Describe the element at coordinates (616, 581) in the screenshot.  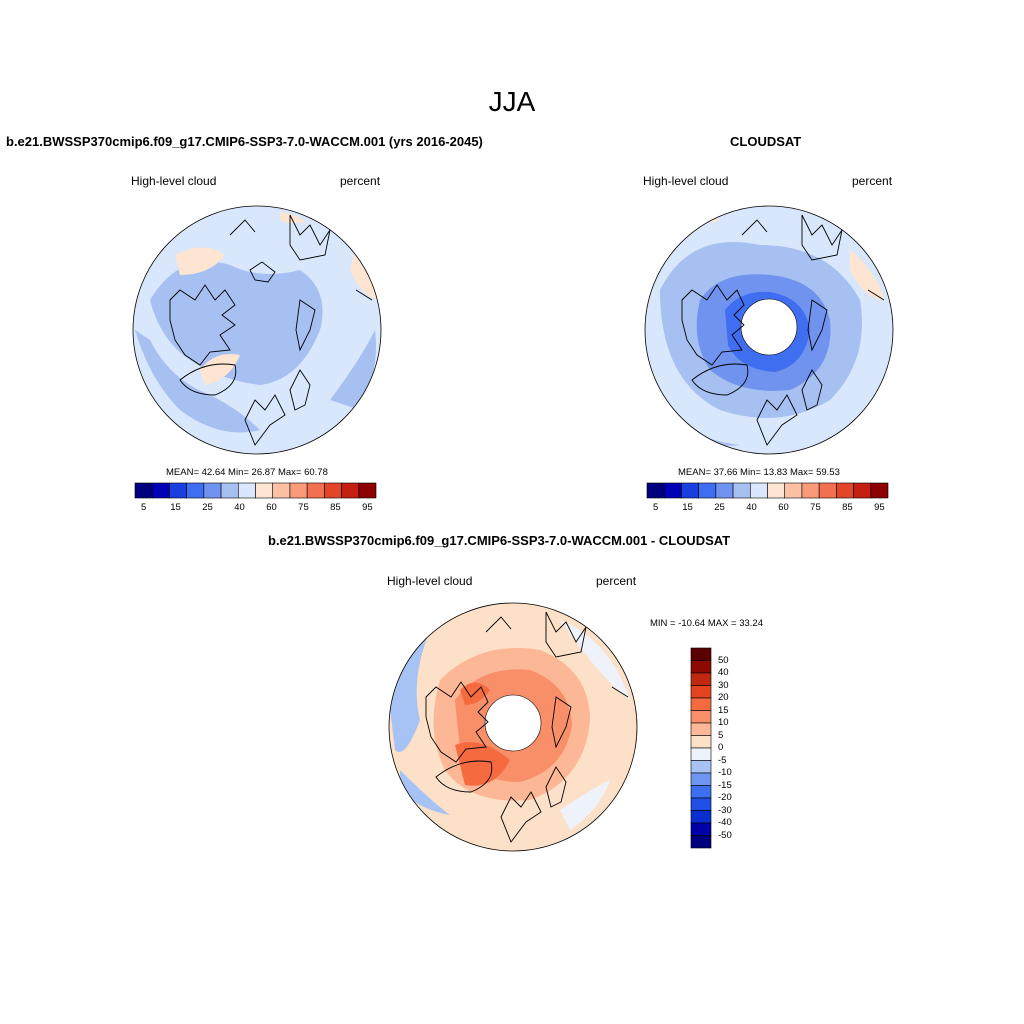
I see `units-label-diff: percent` at that location.